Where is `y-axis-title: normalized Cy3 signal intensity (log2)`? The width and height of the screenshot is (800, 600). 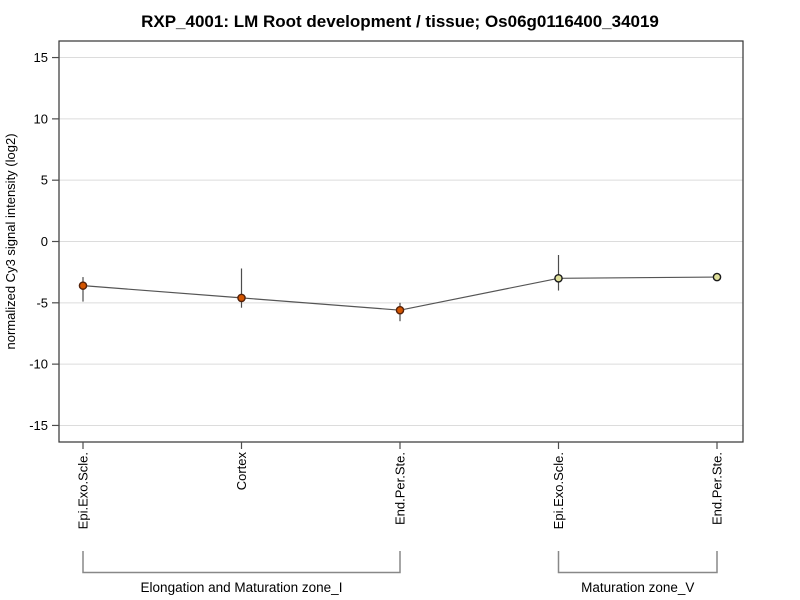 y-axis-title: normalized Cy3 signal intensity (log2) is located at coordinates (10, 241).